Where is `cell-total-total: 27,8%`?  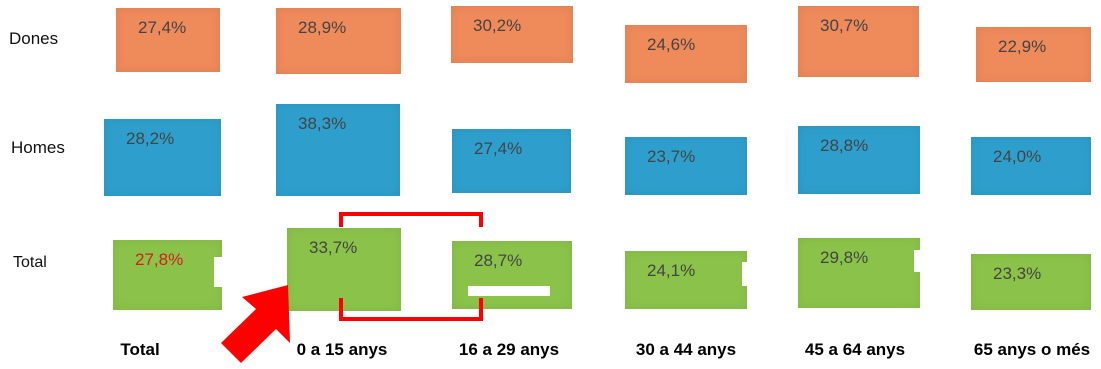
cell-total-total: 27,8% is located at coordinates (167, 275).